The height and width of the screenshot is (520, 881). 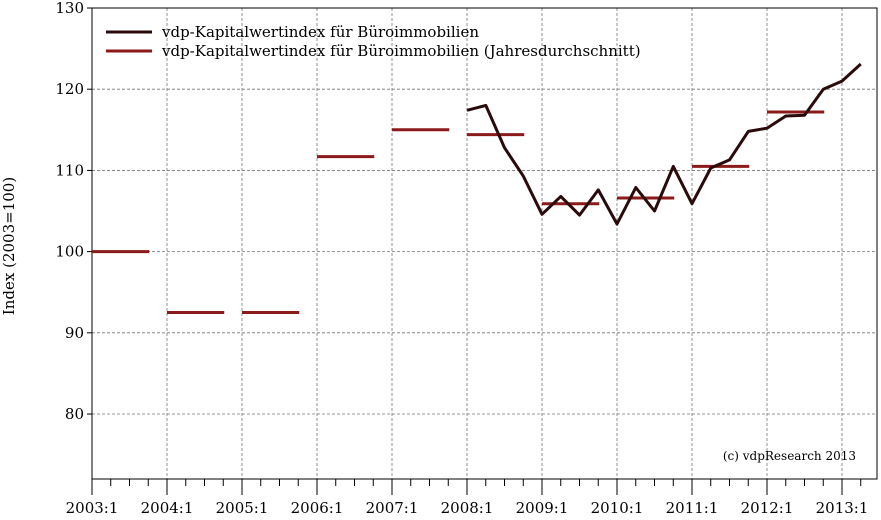 What do you see at coordinates (542, 507) in the screenshot?
I see `x-tick-label: 2009:1` at bounding box center [542, 507].